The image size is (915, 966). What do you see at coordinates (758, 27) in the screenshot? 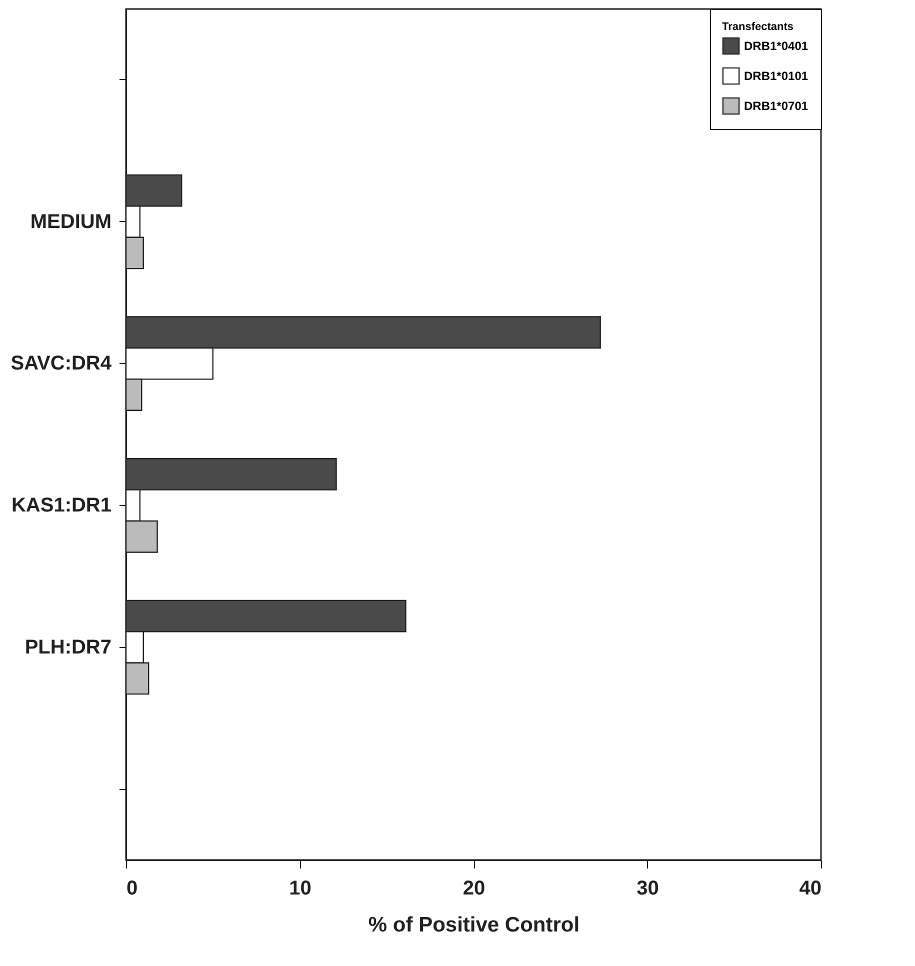
I see `legend-title: Transfectants` at bounding box center [758, 27].